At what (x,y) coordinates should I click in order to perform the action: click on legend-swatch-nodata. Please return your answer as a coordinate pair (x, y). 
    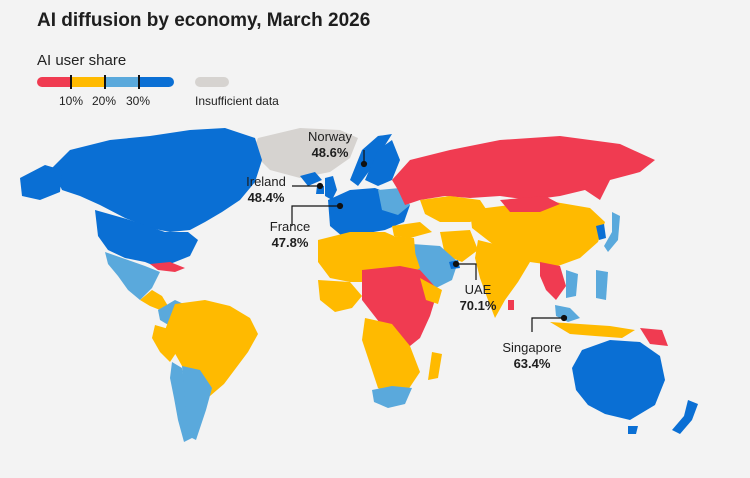
    Looking at the image, I should click on (212, 82).